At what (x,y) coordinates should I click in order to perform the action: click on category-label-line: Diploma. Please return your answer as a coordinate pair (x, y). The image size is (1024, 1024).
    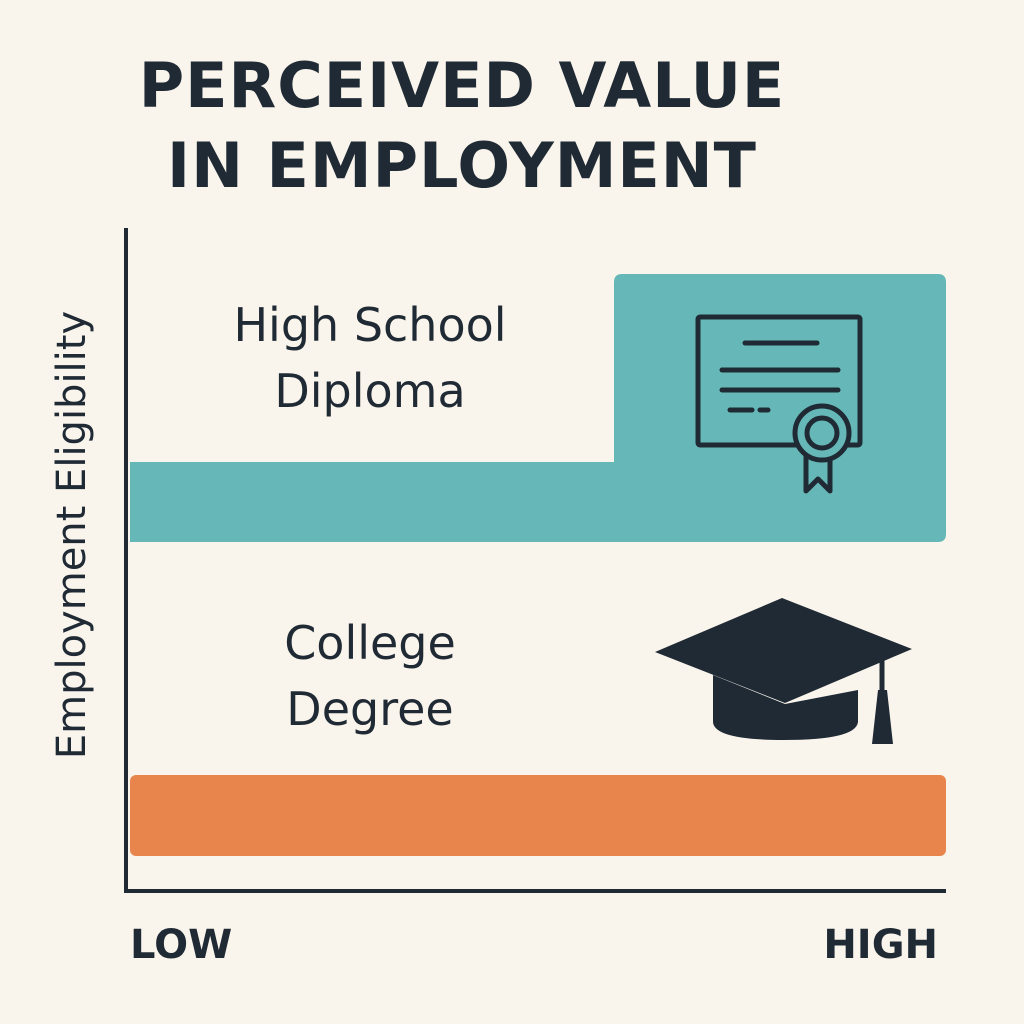
    Looking at the image, I should click on (370, 391).